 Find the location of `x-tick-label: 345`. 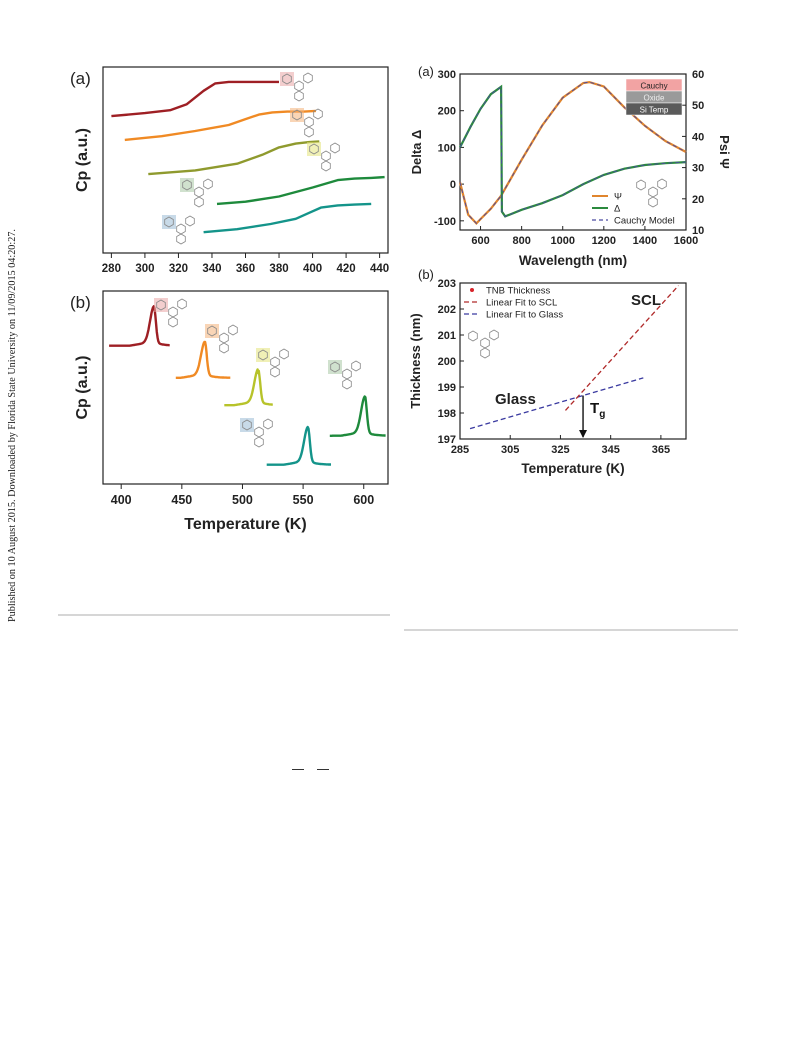

x-tick-label: 345 is located at coordinates (610, 450).